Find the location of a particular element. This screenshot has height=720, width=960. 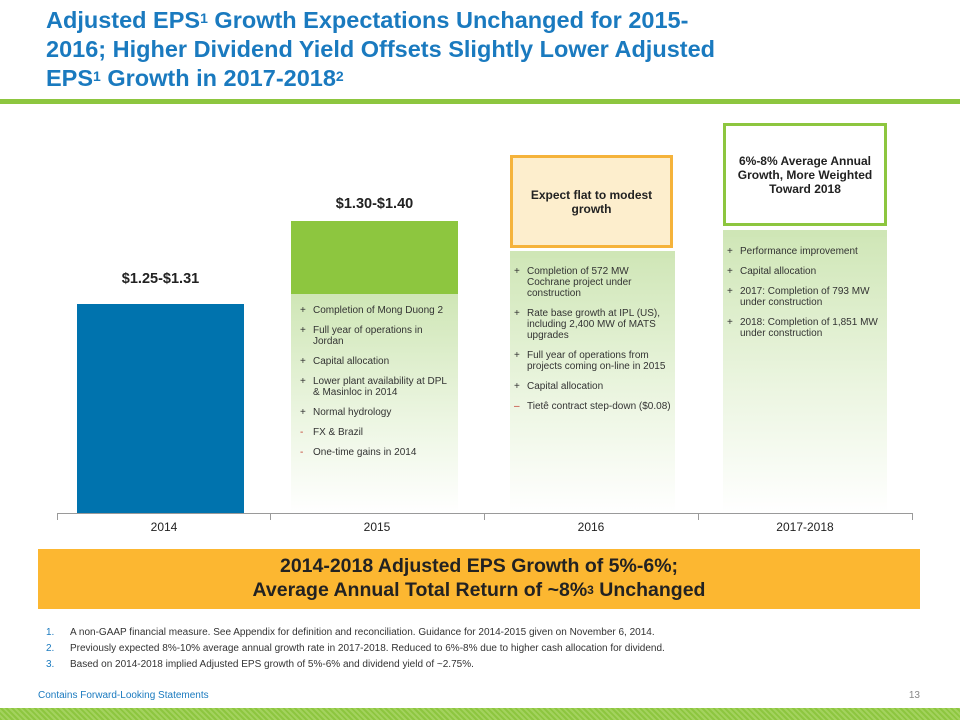

bar-2016-drivers-bg is located at coordinates (592, 382).